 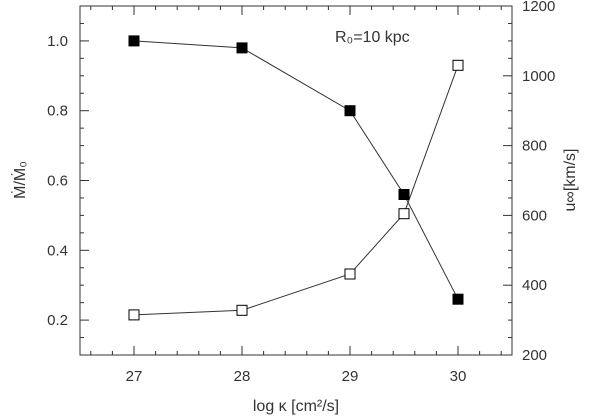 What do you see at coordinates (57, 41) in the screenshot?
I see `y-tick-label: 1.0` at bounding box center [57, 41].